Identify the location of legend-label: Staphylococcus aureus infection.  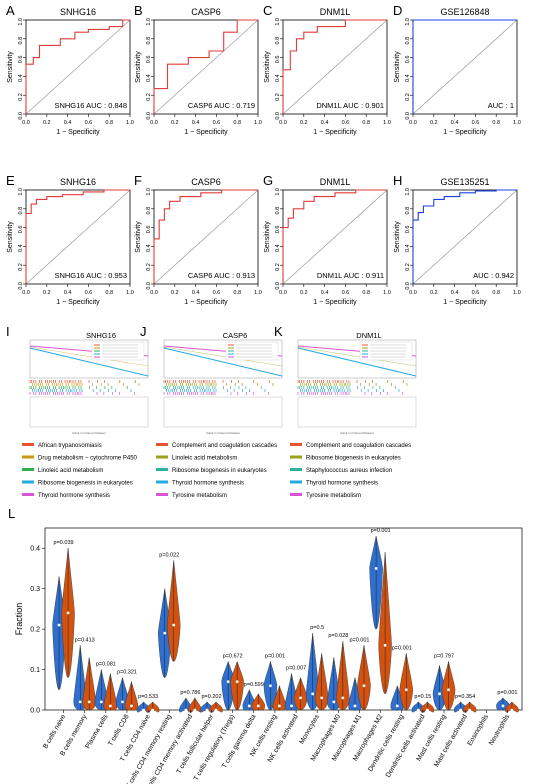
(349, 471).